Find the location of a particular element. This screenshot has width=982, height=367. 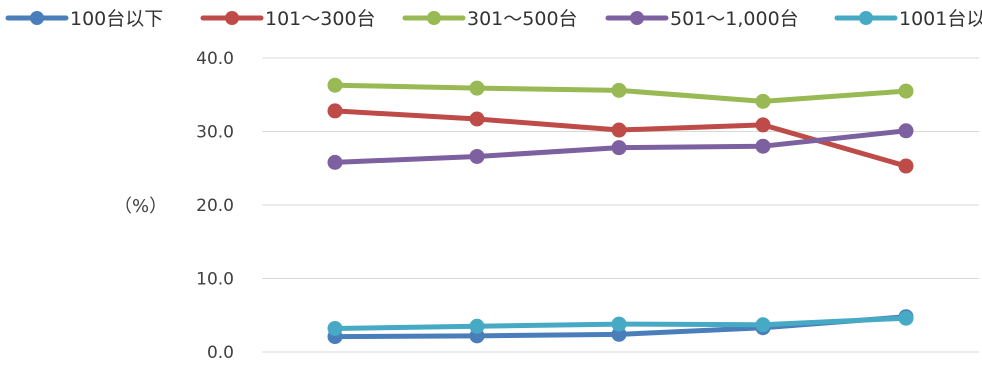

legend: 100台以下 101～300台 301～500台 501～1,000台 1001台以上 is located at coordinates (493, 19).